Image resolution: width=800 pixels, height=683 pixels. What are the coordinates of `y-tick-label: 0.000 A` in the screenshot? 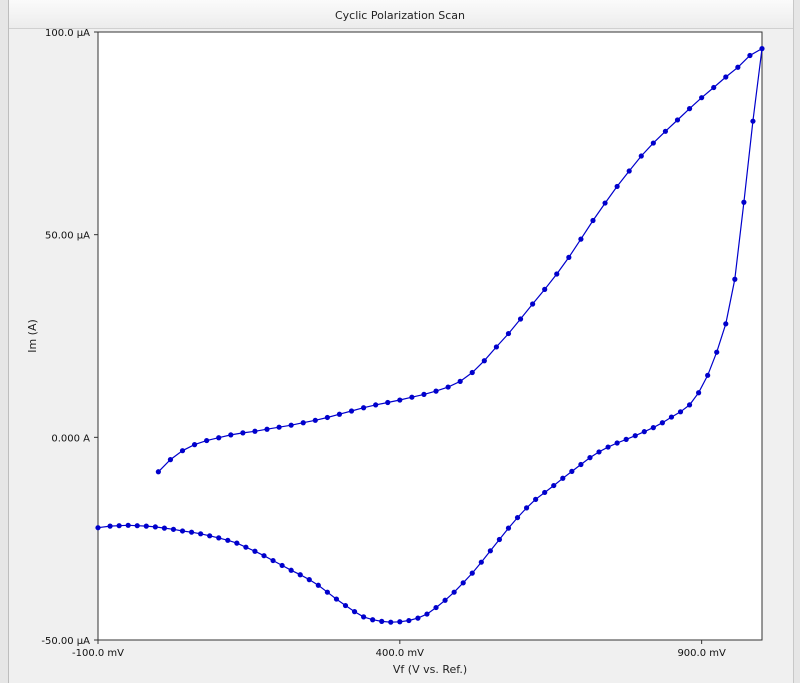 It's located at (70, 438).